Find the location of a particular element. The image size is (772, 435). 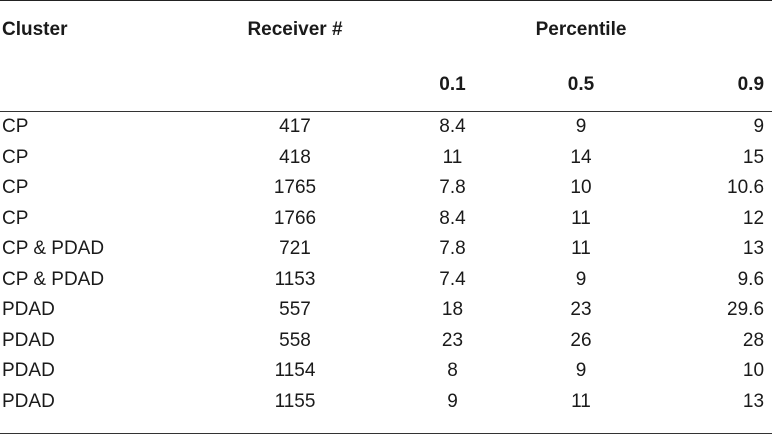

table-row: CP & PDAD 721 7.8 11 13 is located at coordinates (386, 249).